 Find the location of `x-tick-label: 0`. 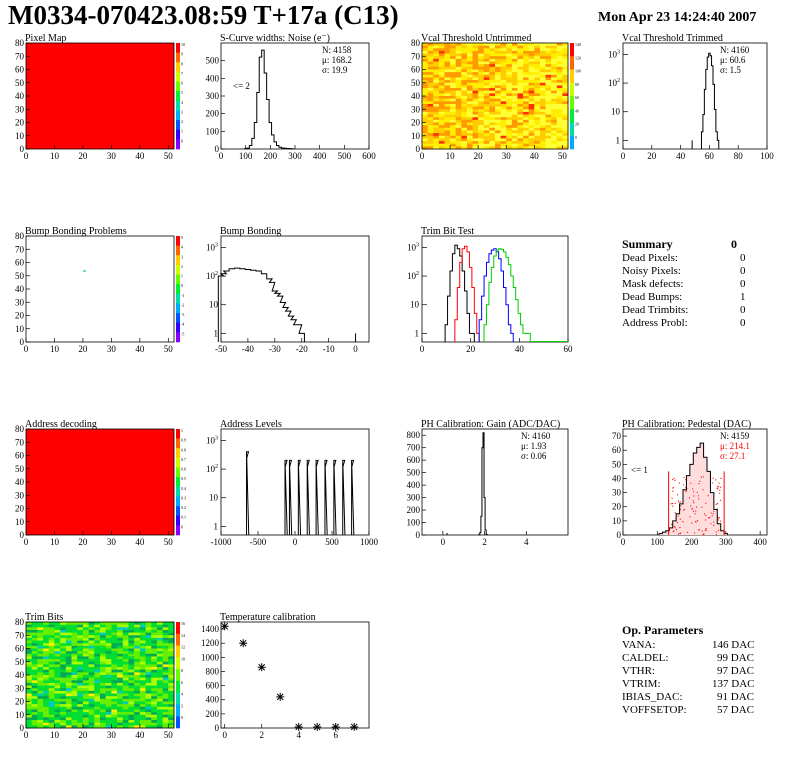

x-tick-label: 0 is located at coordinates (26, 349).